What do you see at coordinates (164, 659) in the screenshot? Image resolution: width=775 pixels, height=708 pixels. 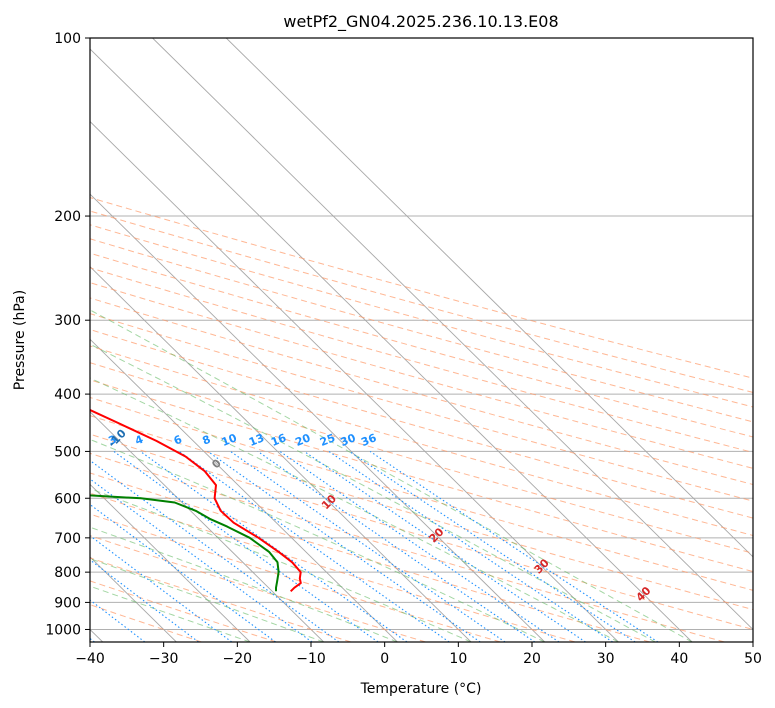 I see `x-tick-label: −30` at bounding box center [164, 659].